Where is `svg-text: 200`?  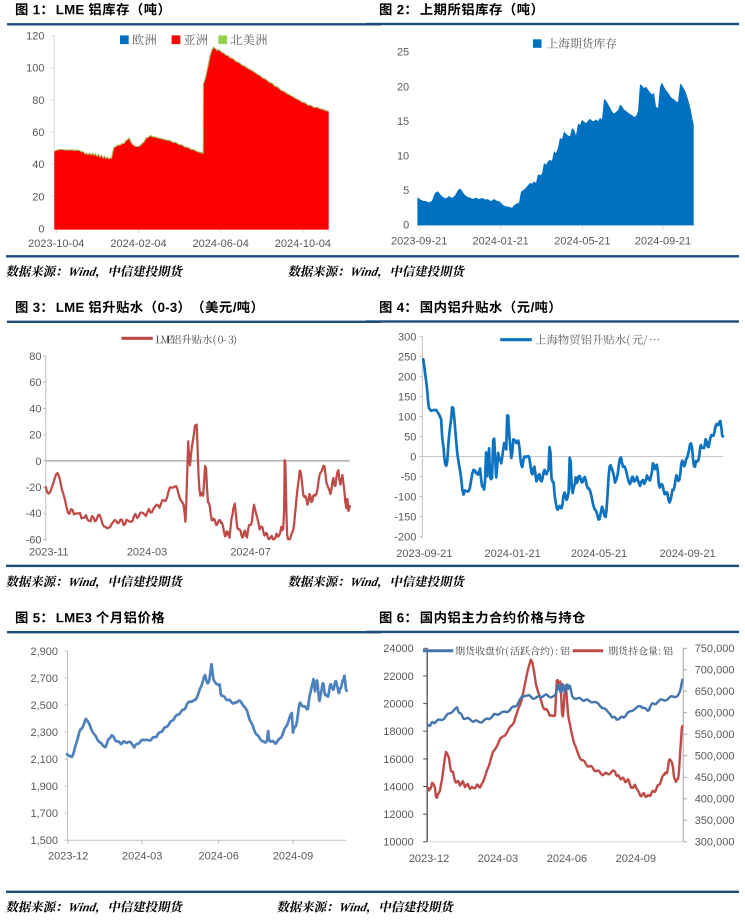
svg-text: 200 is located at coordinates (407, 377).